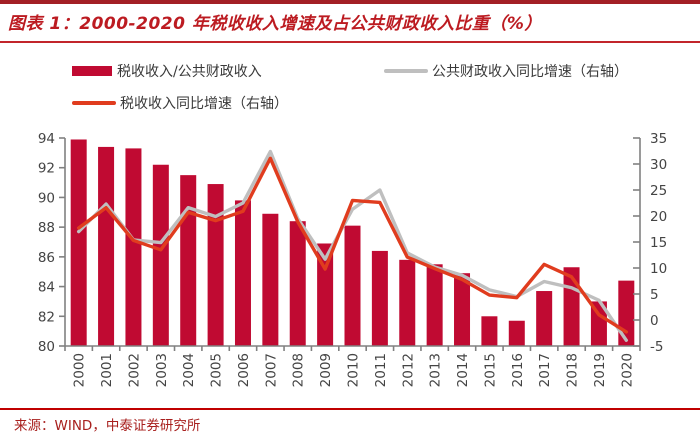 The image size is (700, 436). I want to click on legend-item-fiscal-growth: 公共财政收入同比增速（右轴）, so click(506, 71).